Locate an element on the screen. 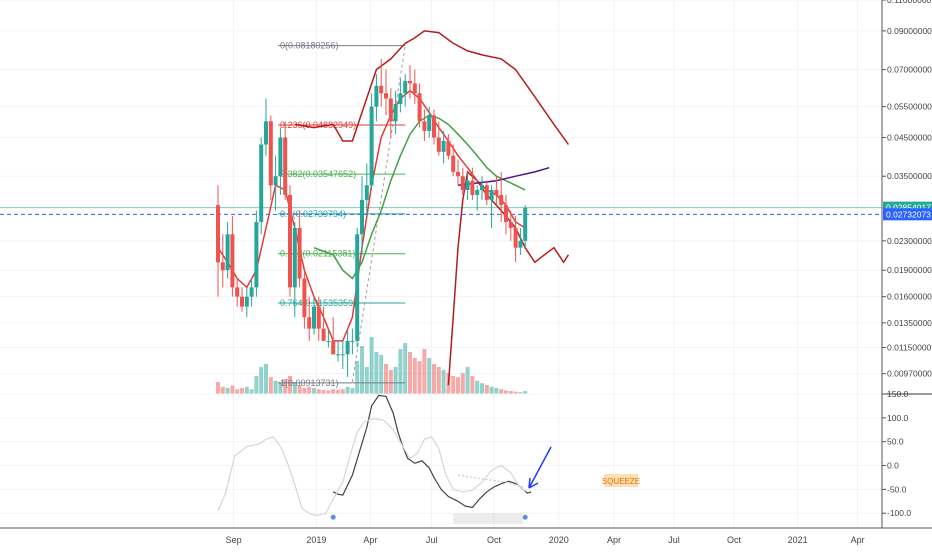 Image resolution: width=932 pixels, height=555 pixels. price-tick-label: 0.04500000 is located at coordinates (909, 138).